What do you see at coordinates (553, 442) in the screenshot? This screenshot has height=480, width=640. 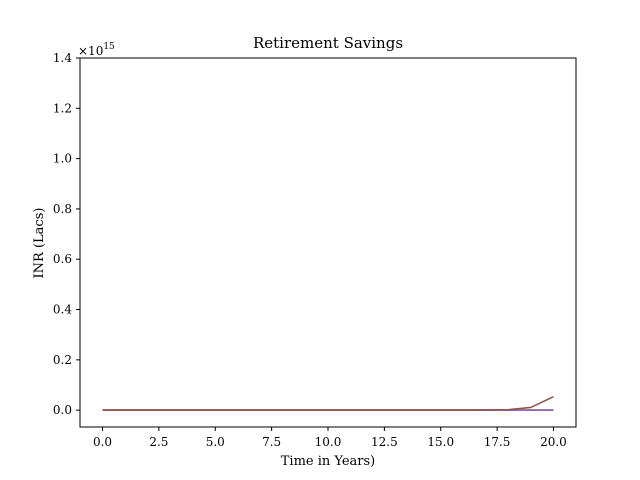 I see `x-tick-label: 20.0` at bounding box center [553, 442].